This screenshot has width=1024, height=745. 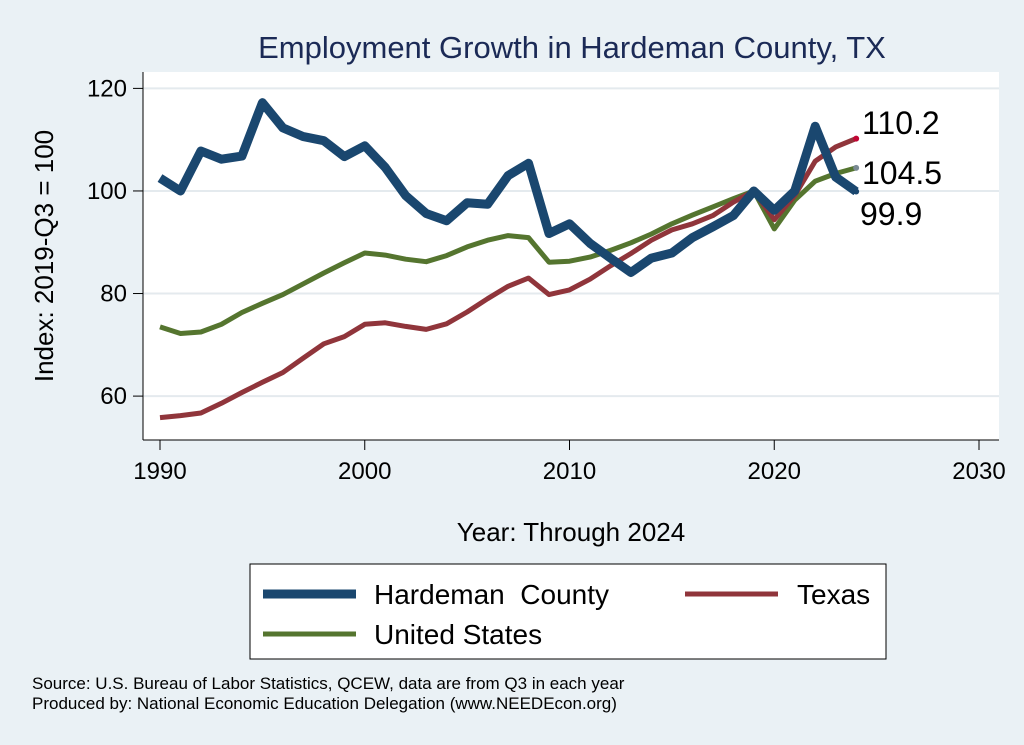 What do you see at coordinates (856, 191) in the screenshot?
I see `end-point-hardeman-county` at bounding box center [856, 191].